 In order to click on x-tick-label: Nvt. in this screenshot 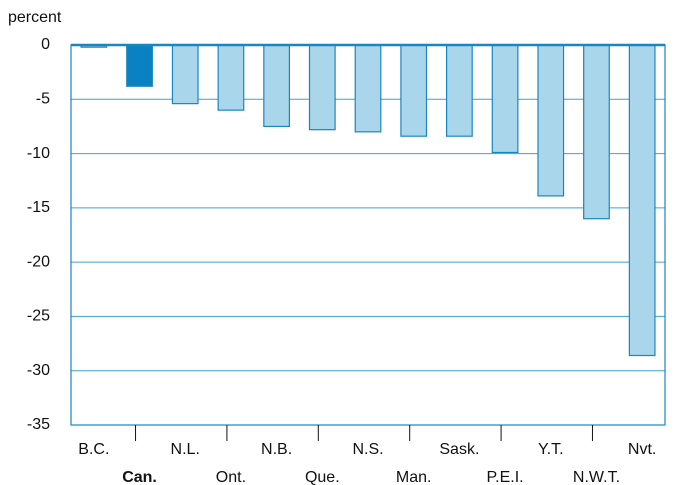, I will do `click(642, 449)`.